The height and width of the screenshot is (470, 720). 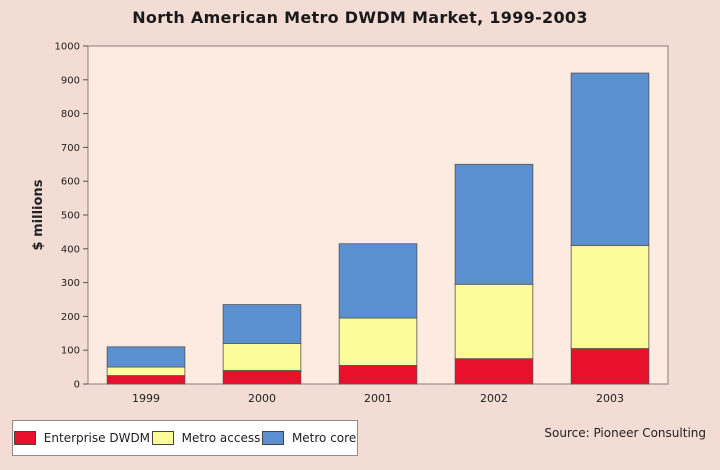 What do you see at coordinates (70, 249) in the screenshot?
I see `y-tick-label: 400` at bounding box center [70, 249].